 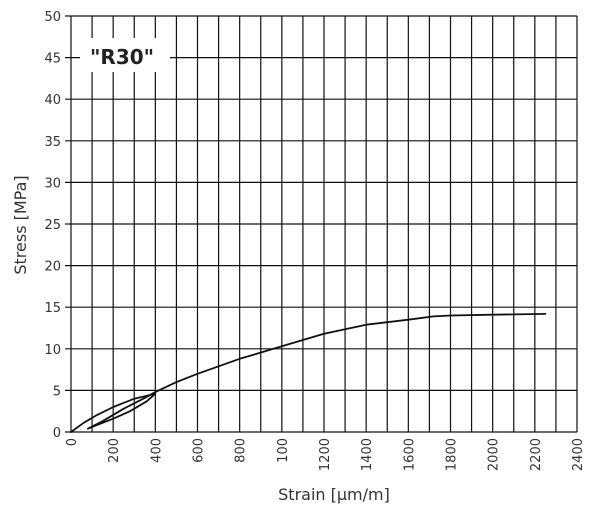 I want to click on y-tick-label: 20, so click(x=52, y=267).